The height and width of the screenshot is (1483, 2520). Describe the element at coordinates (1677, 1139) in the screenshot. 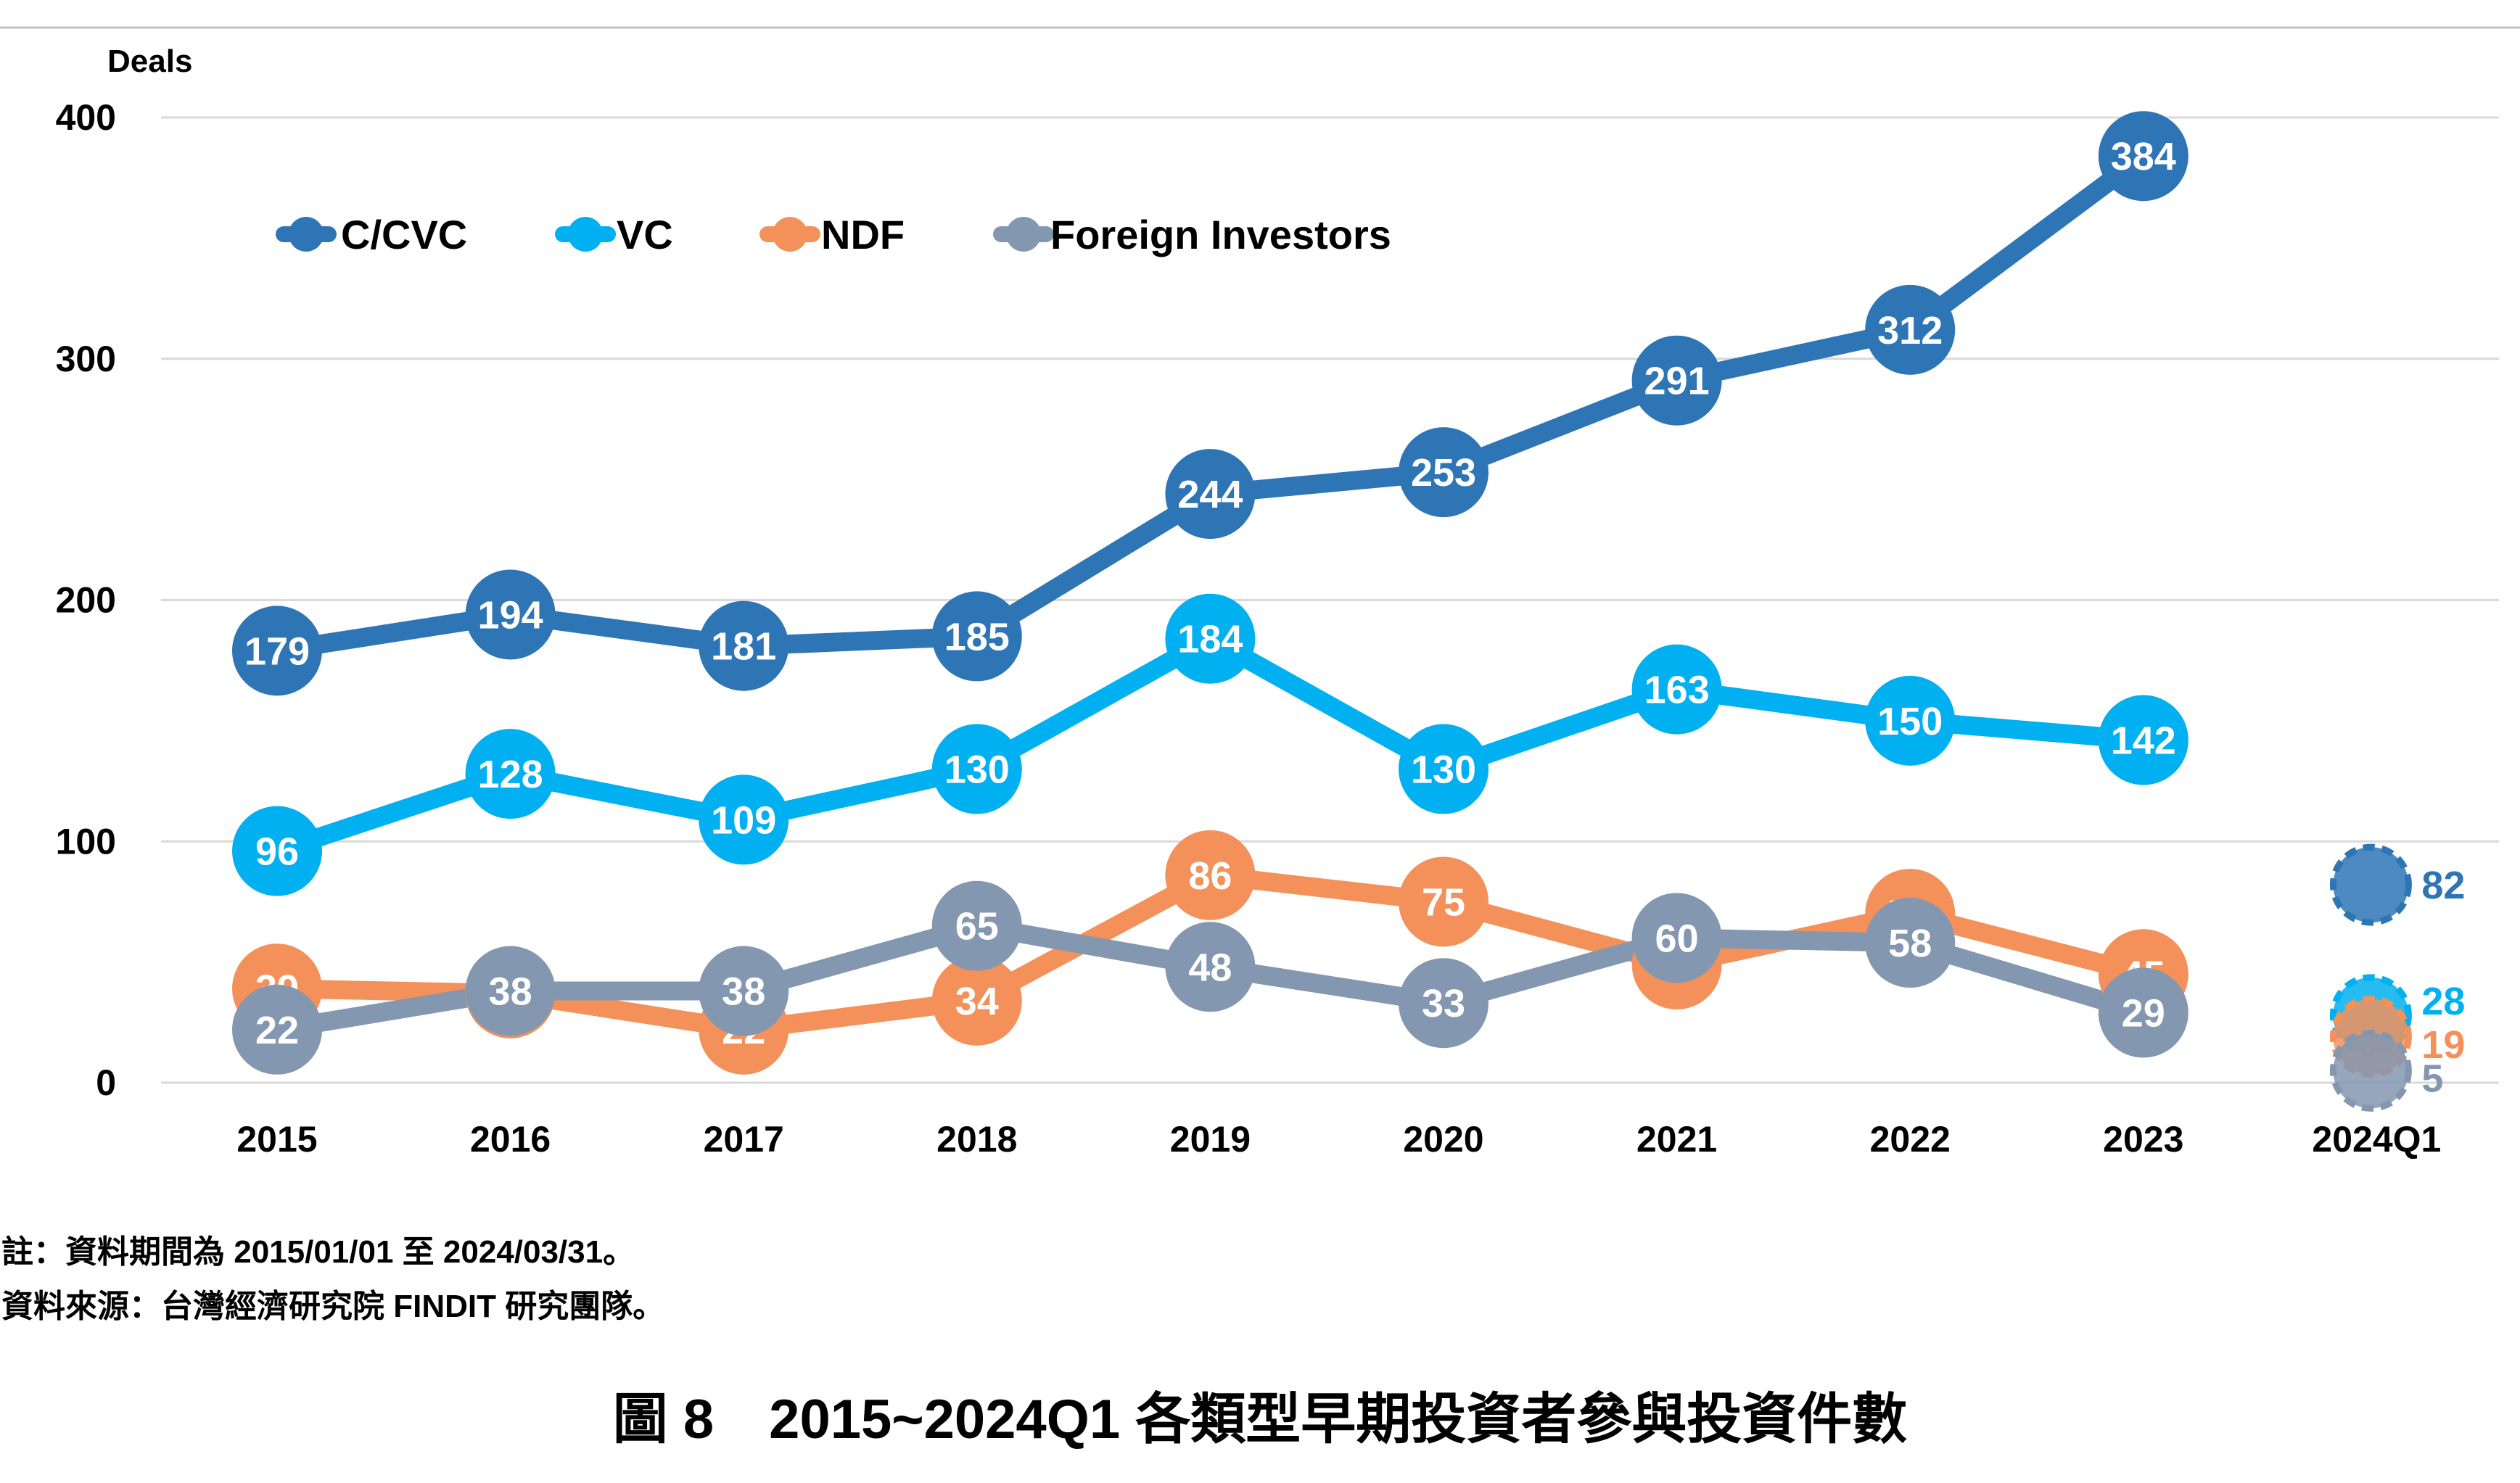

I see `x-tick-label: 2021` at that location.